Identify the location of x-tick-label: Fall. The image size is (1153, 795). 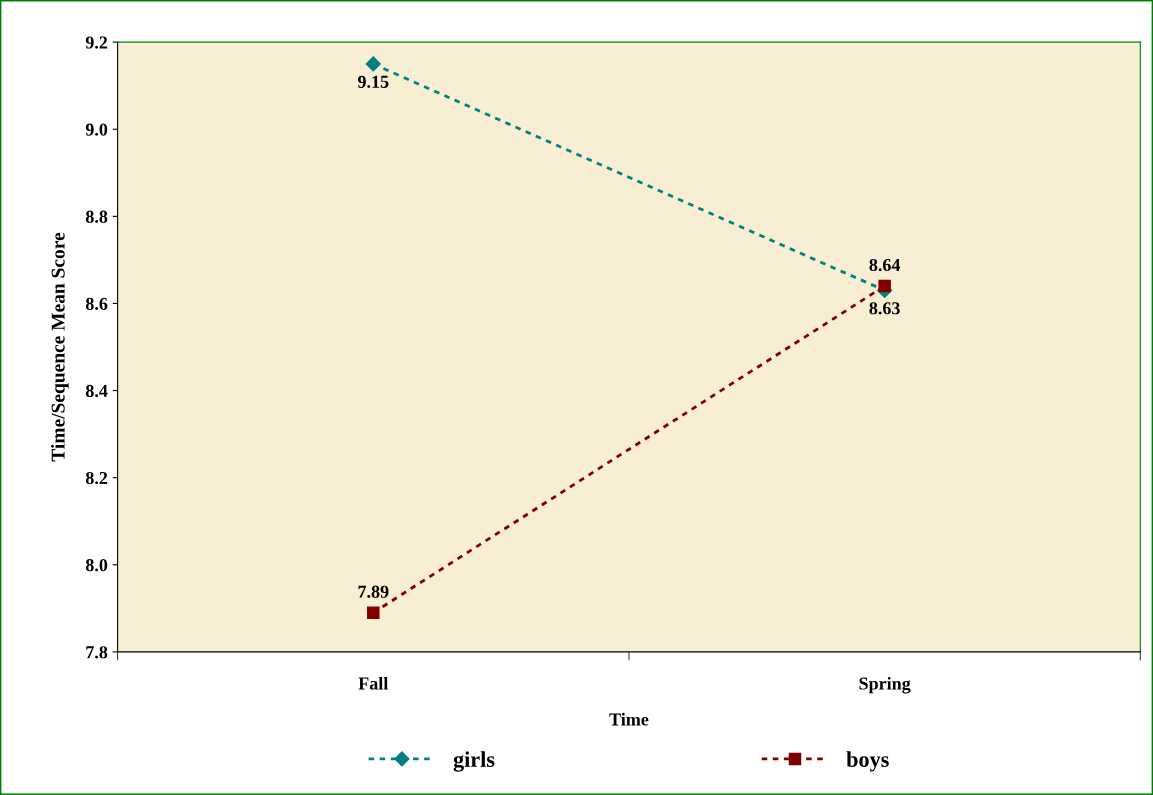
(373, 683).